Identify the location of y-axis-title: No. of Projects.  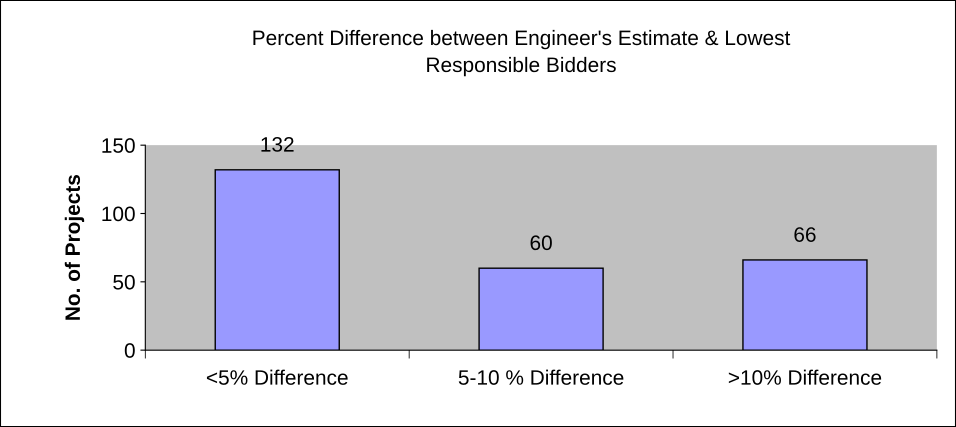
(74, 247).